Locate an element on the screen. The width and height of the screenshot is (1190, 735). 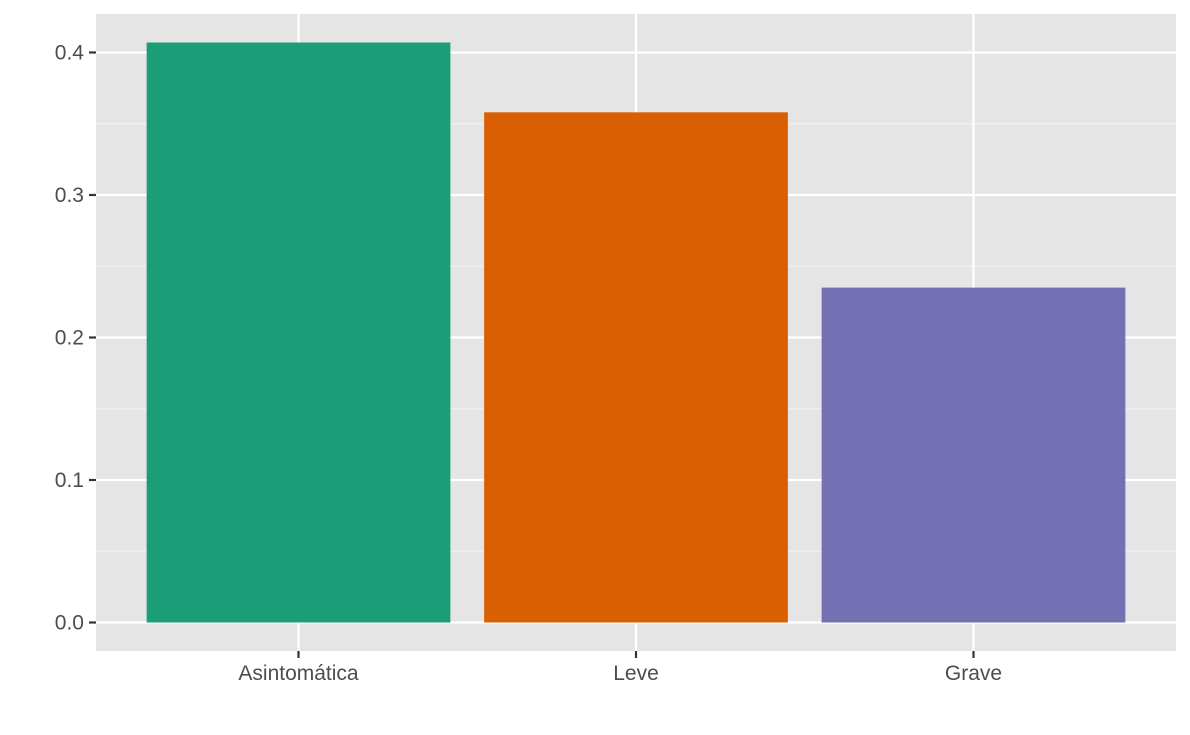
x-axis: Asintomática Leve Grave is located at coordinates (620, 668).